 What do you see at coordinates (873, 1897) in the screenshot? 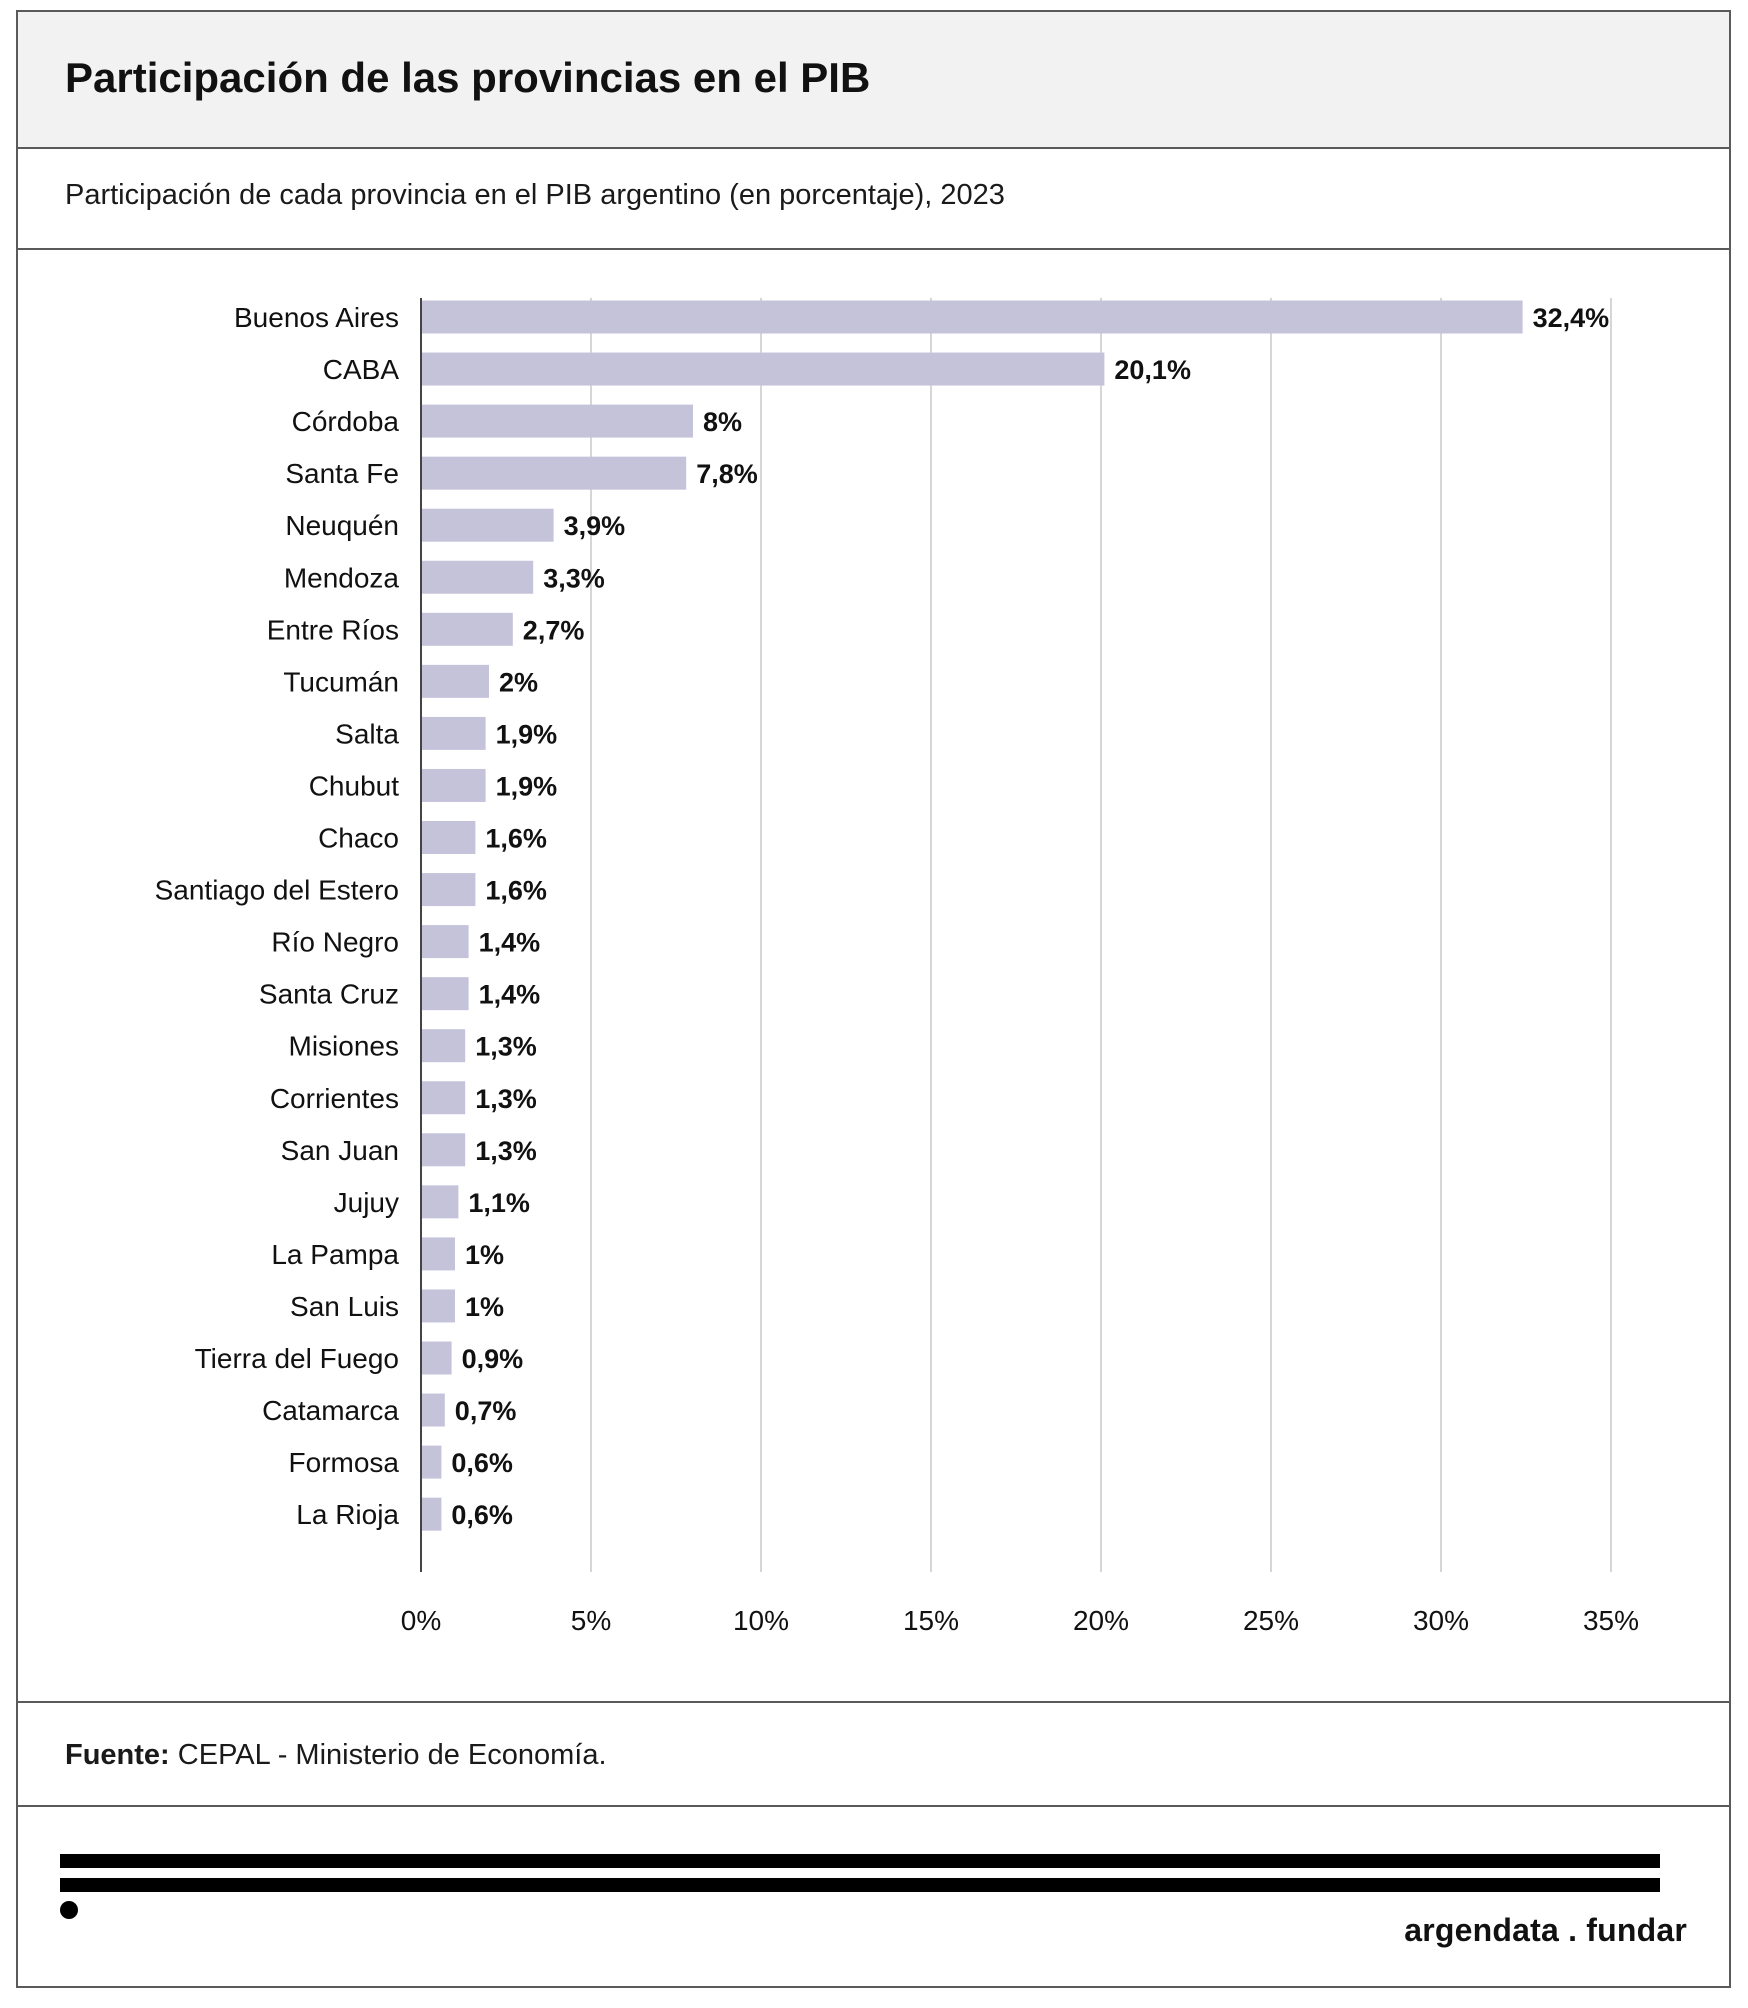
I see `logo-area: argendata . fundar` at bounding box center [873, 1897].